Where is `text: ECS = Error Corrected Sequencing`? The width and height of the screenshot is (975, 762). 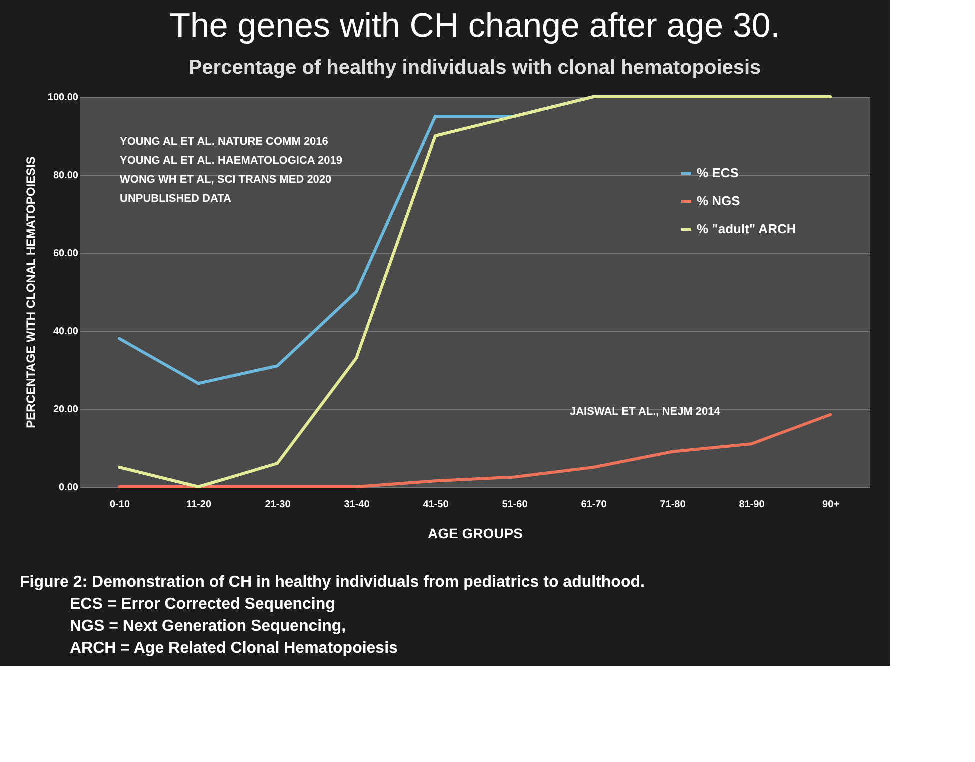
text: ECS = Error Corrected Sequencing is located at coordinates (203, 604).